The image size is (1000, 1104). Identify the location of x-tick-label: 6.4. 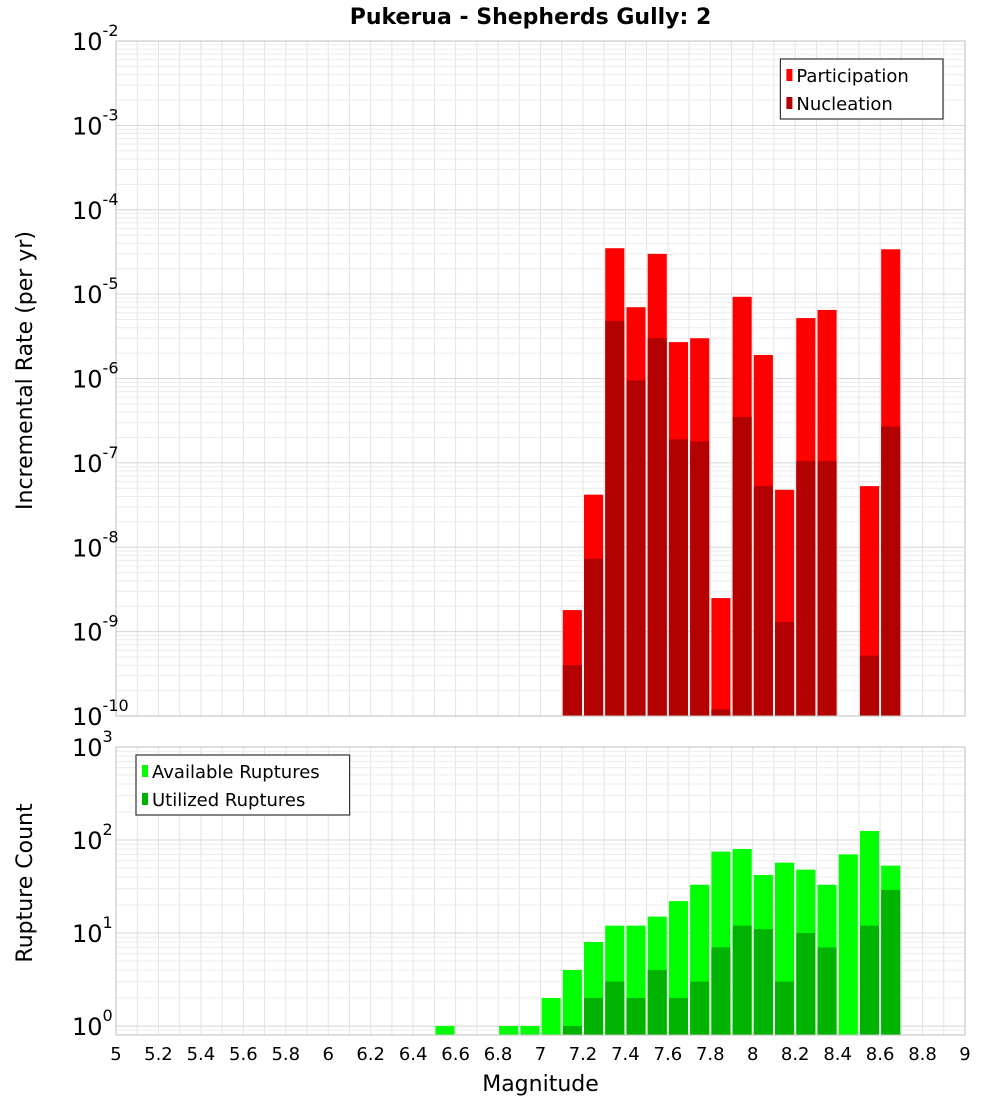
(413, 1054).